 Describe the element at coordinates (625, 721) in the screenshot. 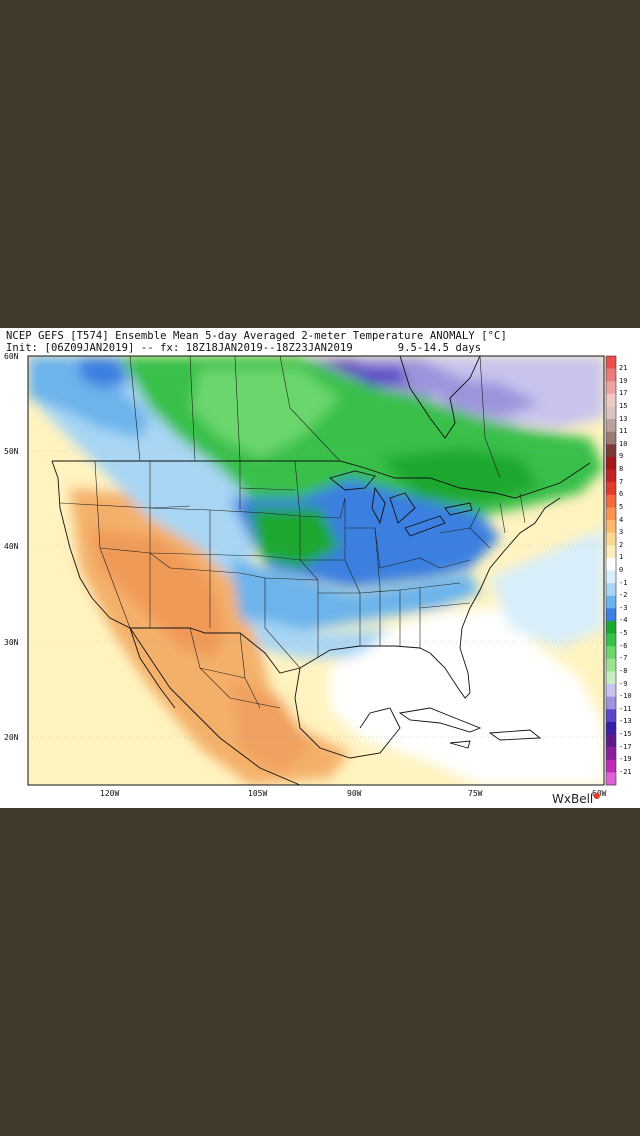

I see `colorbar-label: -13` at that location.